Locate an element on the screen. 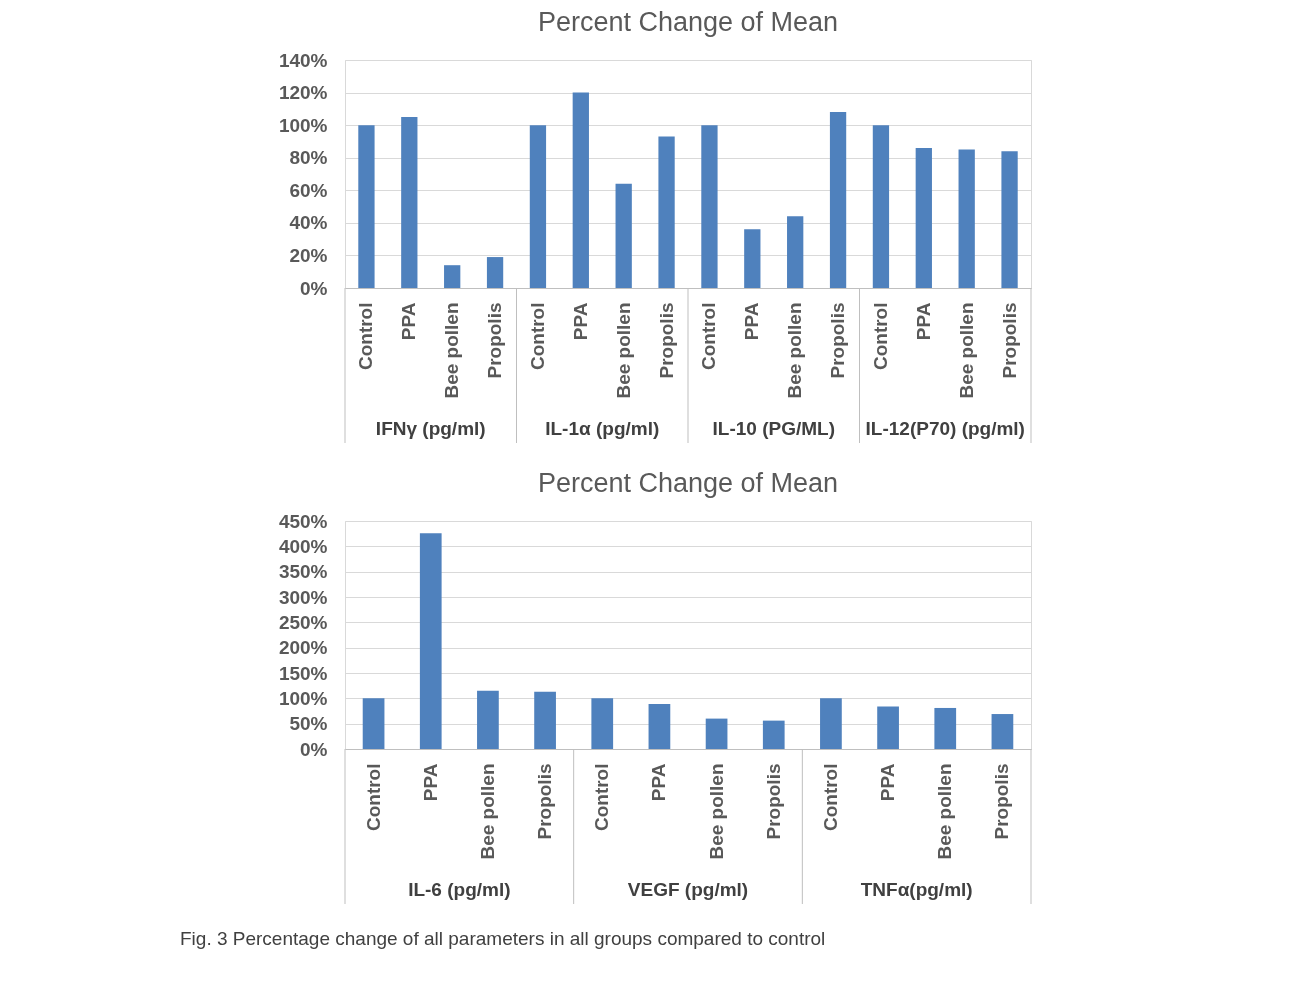 This screenshot has height=993, width=1292. text: IL-6 (pg/ml) is located at coordinates (459, 889).